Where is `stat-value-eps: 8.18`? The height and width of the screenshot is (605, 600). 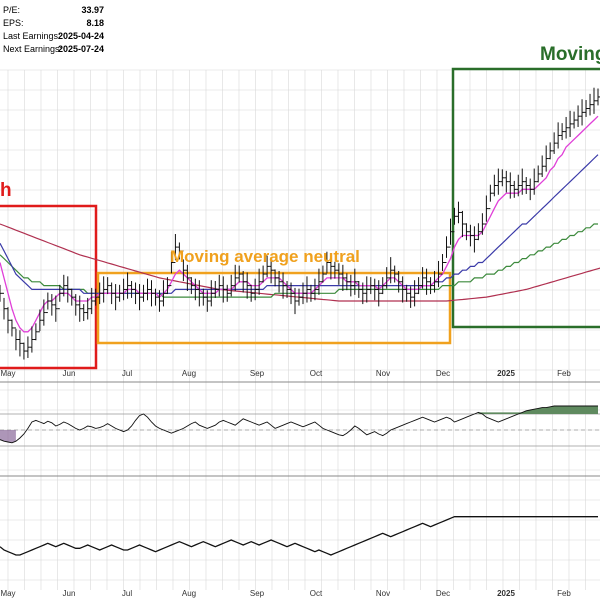 stat-value-eps: 8.18 is located at coordinates (95, 23).